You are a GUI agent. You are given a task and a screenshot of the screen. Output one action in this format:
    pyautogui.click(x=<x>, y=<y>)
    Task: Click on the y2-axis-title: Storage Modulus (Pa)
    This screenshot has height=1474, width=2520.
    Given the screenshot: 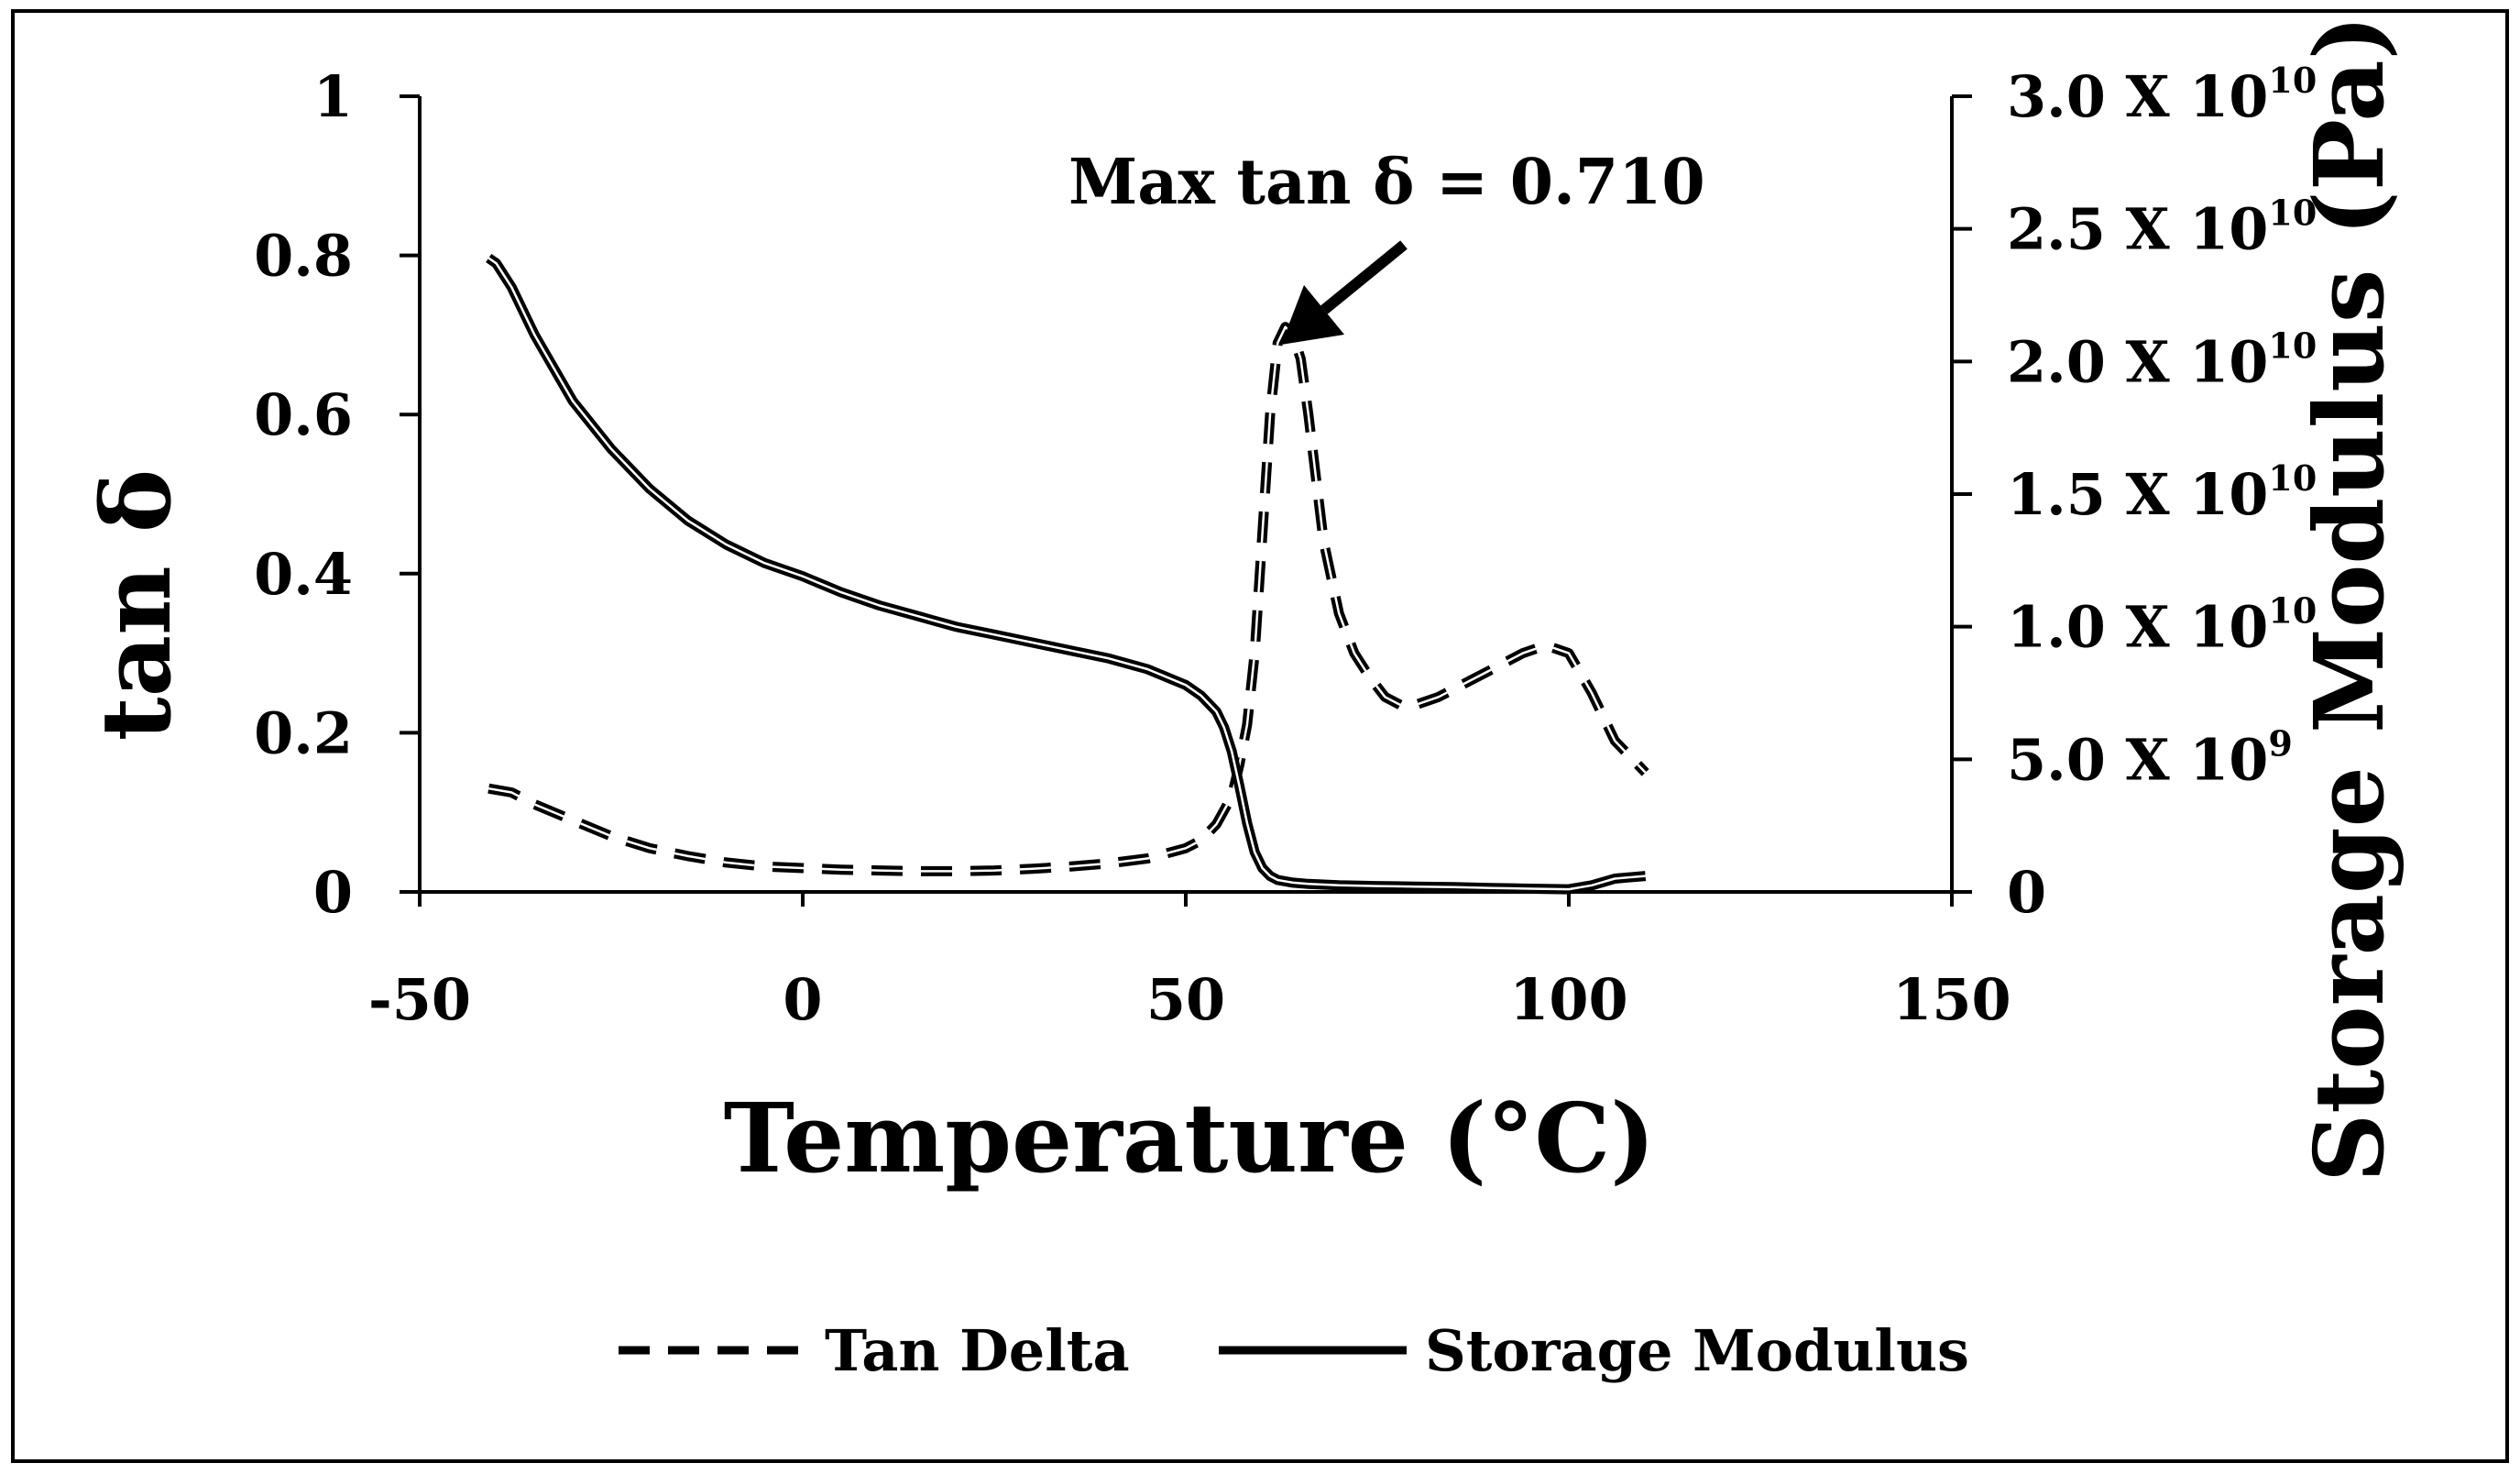 What is the action you would take?
    pyautogui.click(x=2349, y=598)
    